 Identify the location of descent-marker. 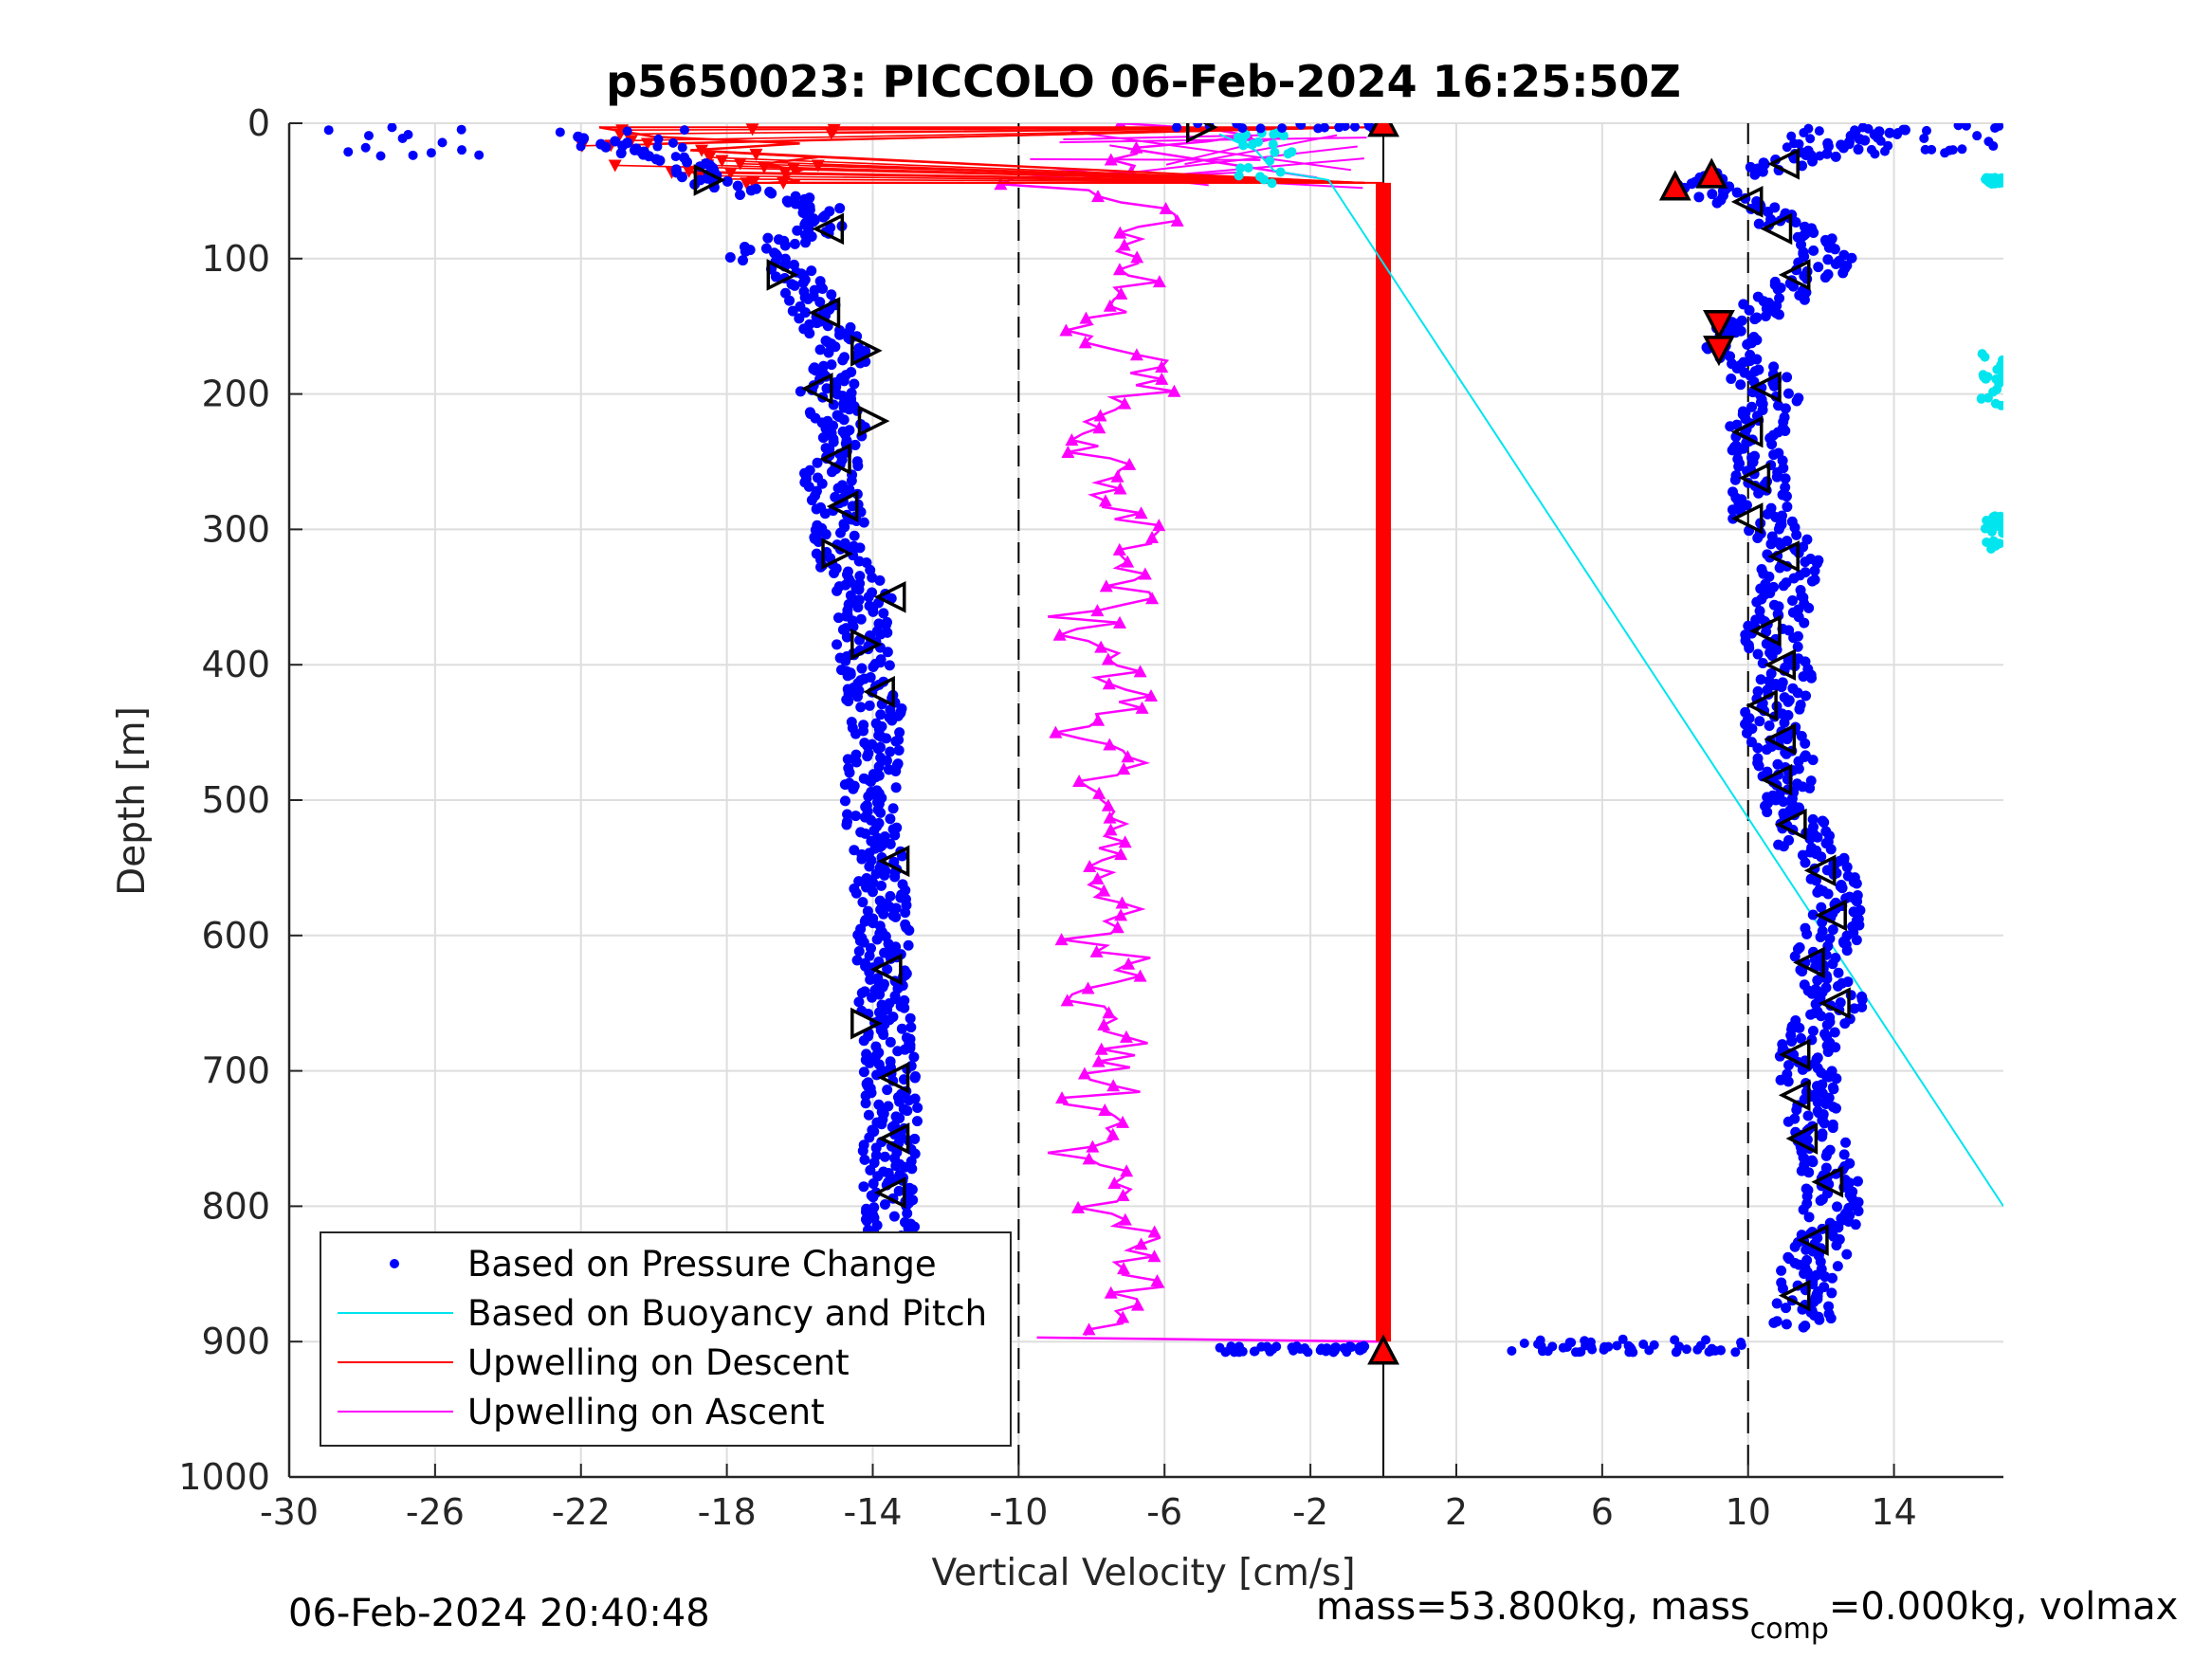
(747, 184).